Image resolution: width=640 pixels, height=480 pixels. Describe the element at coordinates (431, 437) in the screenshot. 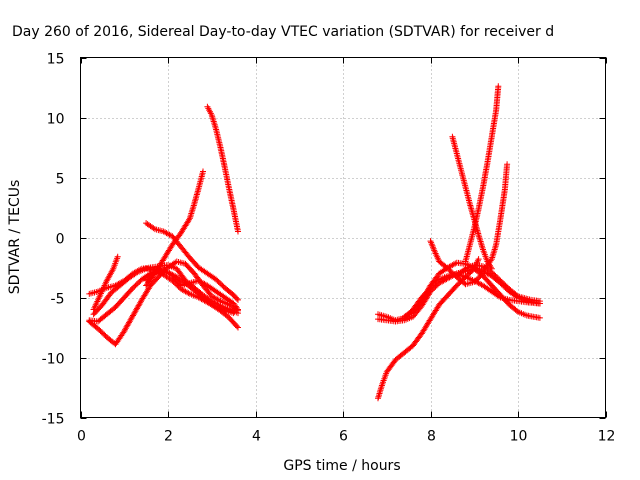

I see `x-tick-label: 8` at that location.